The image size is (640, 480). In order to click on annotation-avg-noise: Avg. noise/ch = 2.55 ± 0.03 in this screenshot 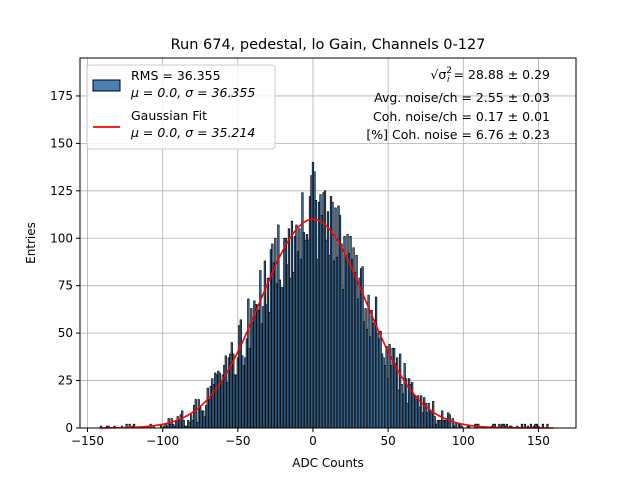, I will do `click(462, 97)`.